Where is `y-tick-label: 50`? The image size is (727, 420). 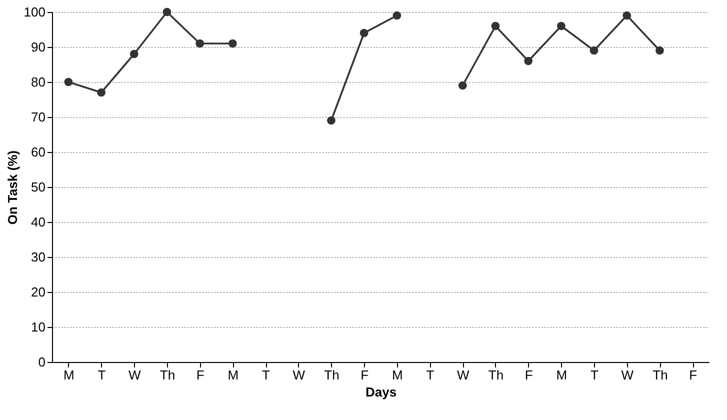 y-tick-label: 50 is located at coordinates (38, 187).